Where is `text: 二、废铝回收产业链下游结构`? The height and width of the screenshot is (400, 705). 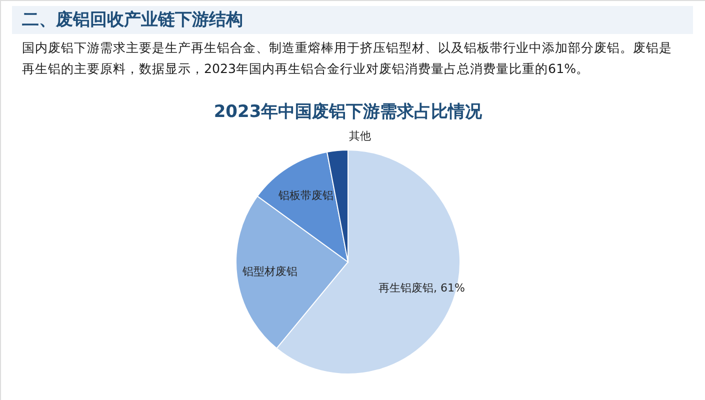
text: 二、废铝回收产业链下游结构 is located at coordinates (132, 20).